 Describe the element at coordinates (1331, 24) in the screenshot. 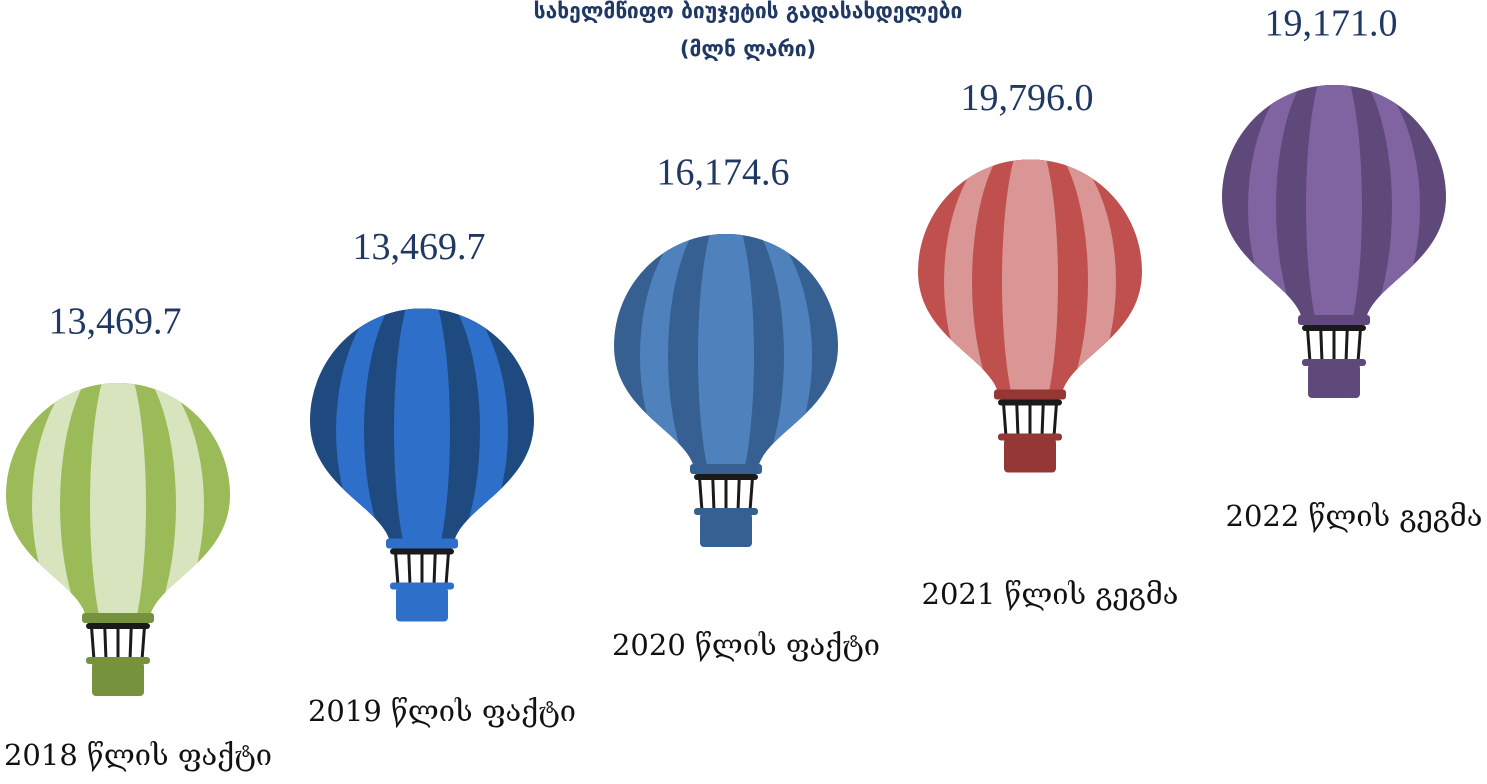

I see `value-label: 19,171.0` at that location.